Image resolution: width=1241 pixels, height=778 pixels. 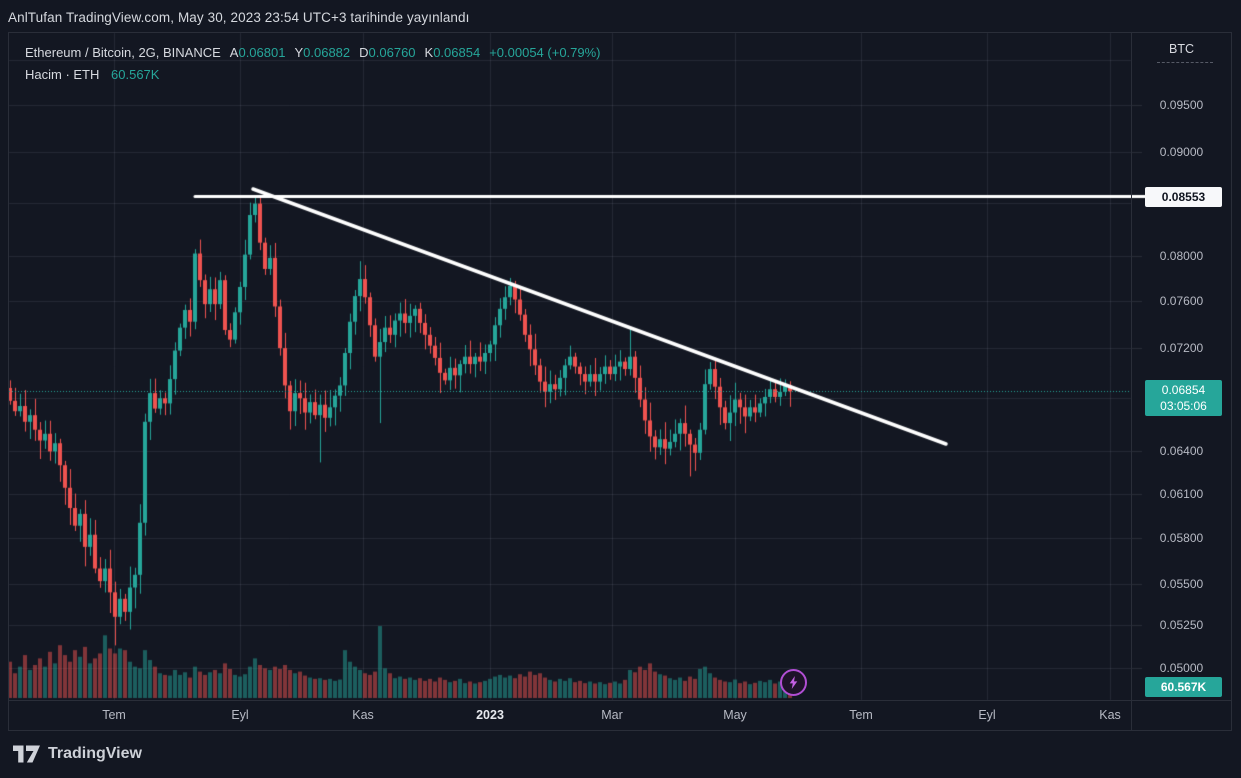 I want to click on volume-row-label: Hacim · ETH, so click(x=62, y=74).